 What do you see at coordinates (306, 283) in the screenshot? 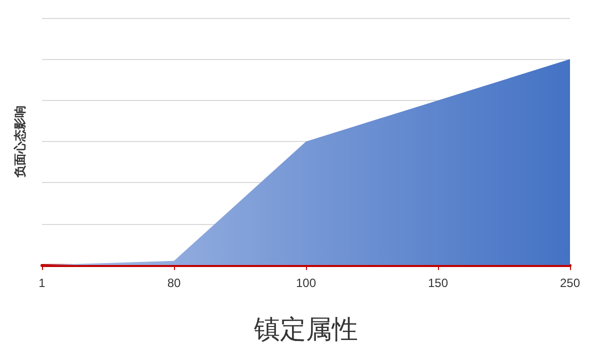
I see `x-tick-label: 100` at bounding box center [306, 283].